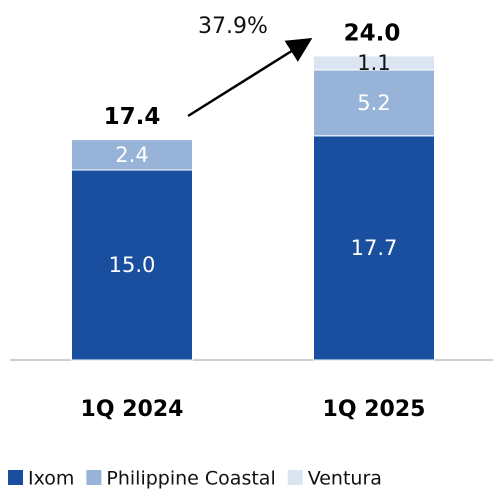 The width and height of the screenshot is (493, 490). I want to click on value-label: 15.0, so click(132, 265).